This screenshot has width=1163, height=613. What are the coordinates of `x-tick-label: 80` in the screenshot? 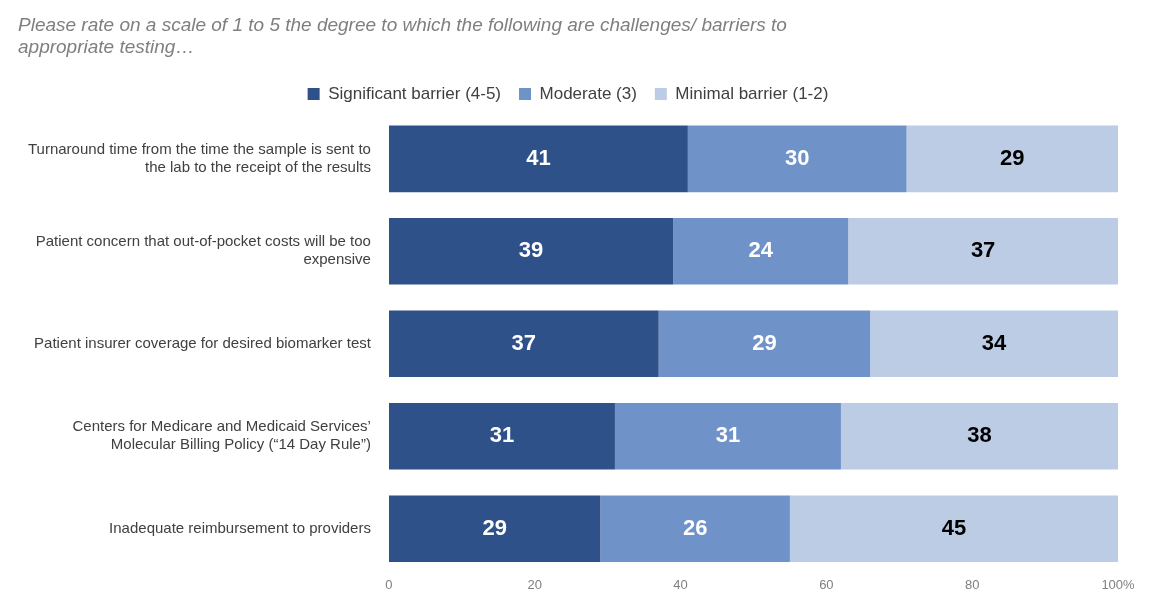 It's located at (972, 585).